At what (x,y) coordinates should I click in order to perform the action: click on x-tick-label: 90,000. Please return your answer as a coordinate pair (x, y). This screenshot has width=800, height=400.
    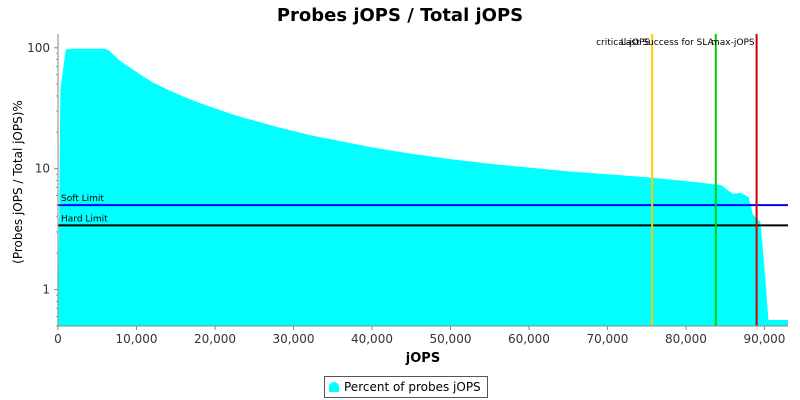
    Looking at the image, I should click on (764, 339).